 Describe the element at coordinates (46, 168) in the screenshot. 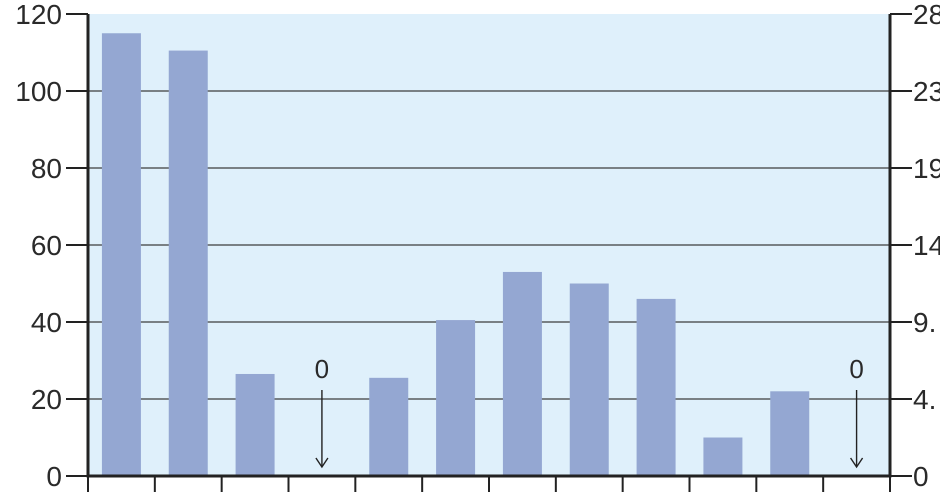

I see `left-y-tick-label: 80` at that location.